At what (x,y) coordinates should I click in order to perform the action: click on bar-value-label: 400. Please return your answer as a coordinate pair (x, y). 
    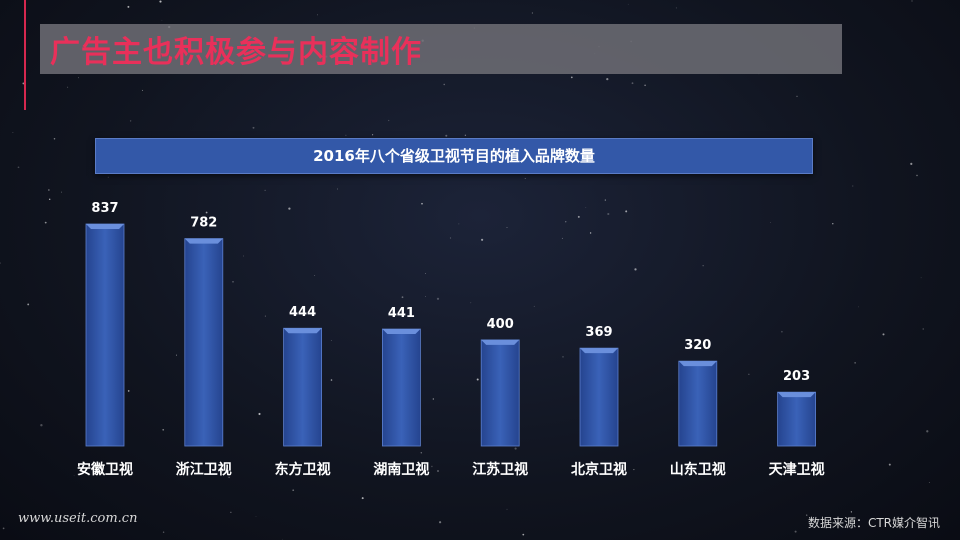
    Looking at the image, I should click on (500, 324).